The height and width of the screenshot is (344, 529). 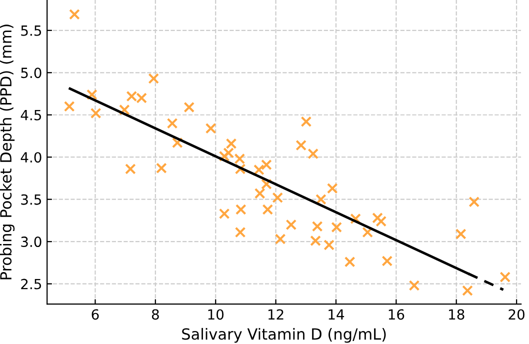 What do you see at coordinates (155, 314) in the screenshot?
I see `x-tick-label: 8` at bounding box center [155, 314].